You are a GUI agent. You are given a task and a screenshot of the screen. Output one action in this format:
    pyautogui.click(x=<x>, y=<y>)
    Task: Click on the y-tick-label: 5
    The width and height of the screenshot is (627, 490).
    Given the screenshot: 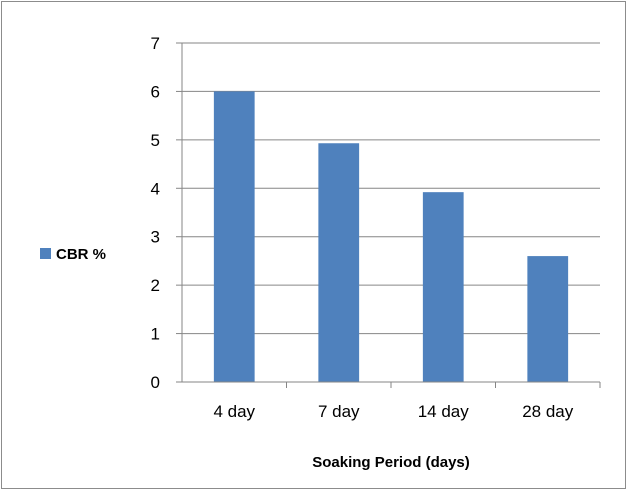 What is the action you would take?
    pyautogui.click(x=155, y=140)
    